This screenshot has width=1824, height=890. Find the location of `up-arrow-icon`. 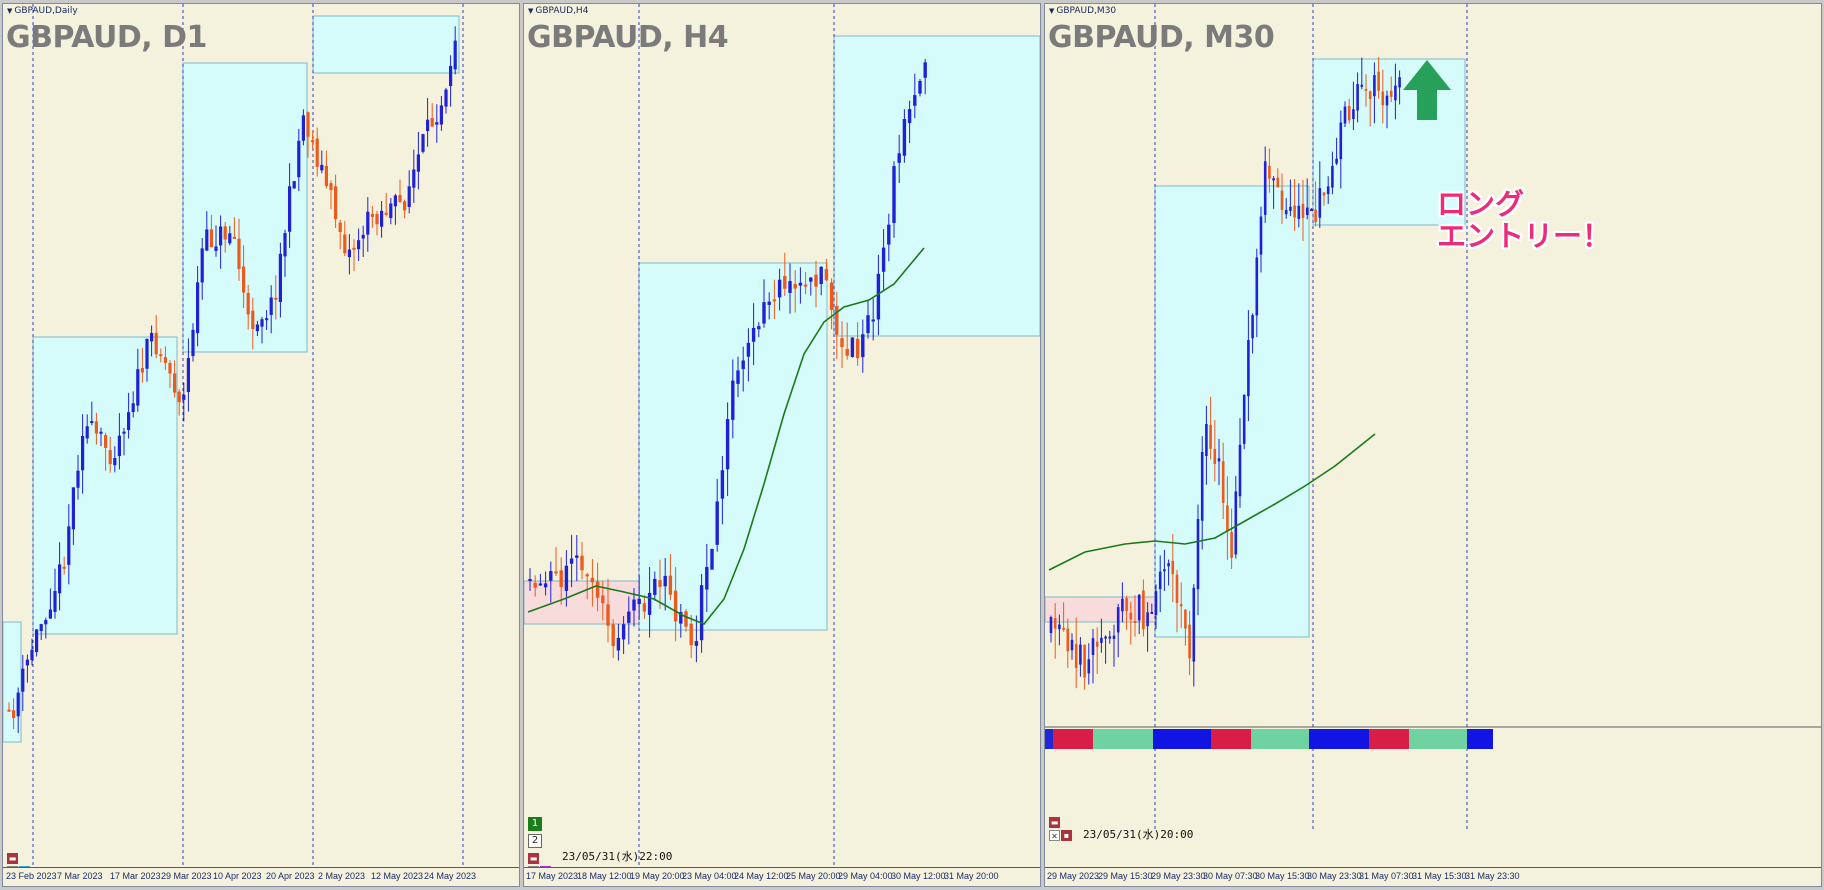

up-arrow-icon is located at coordinates (1427, 90).